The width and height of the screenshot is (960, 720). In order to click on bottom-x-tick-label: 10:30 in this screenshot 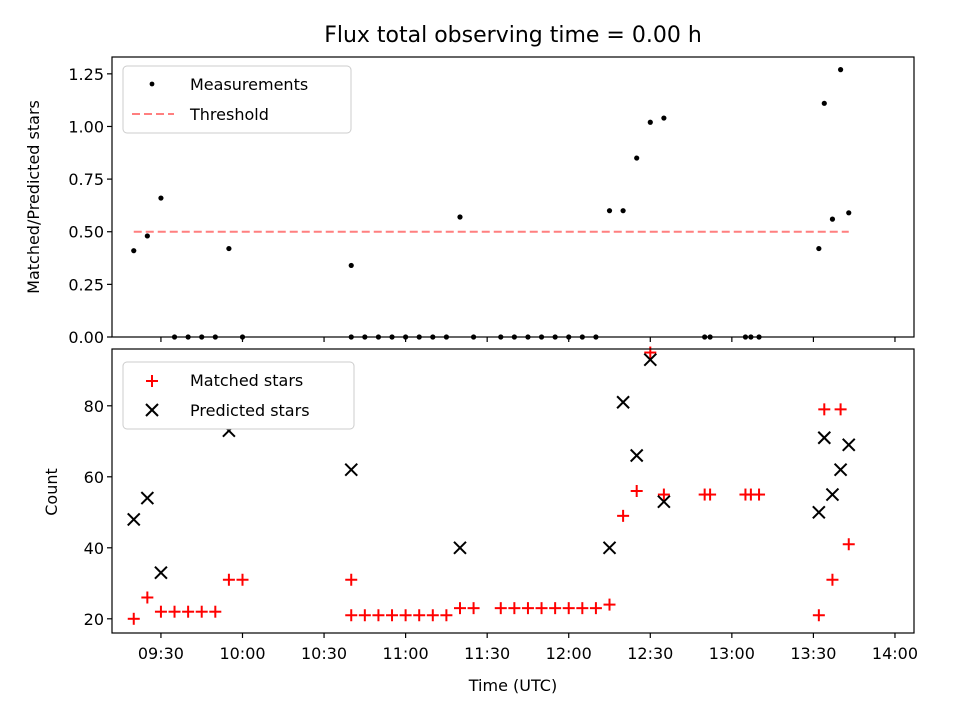, I will do `click(324, 653)`.